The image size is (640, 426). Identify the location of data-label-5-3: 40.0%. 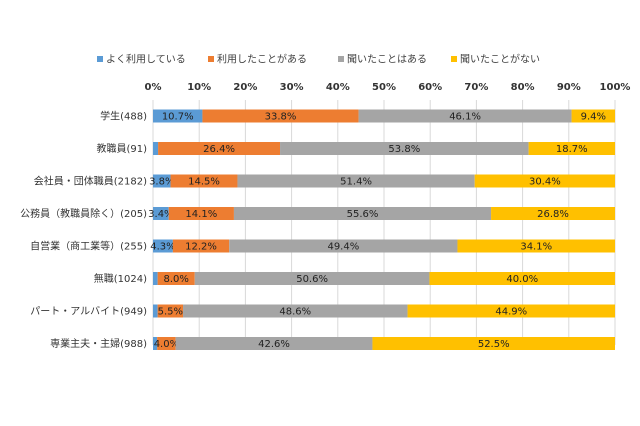
(522, 279).